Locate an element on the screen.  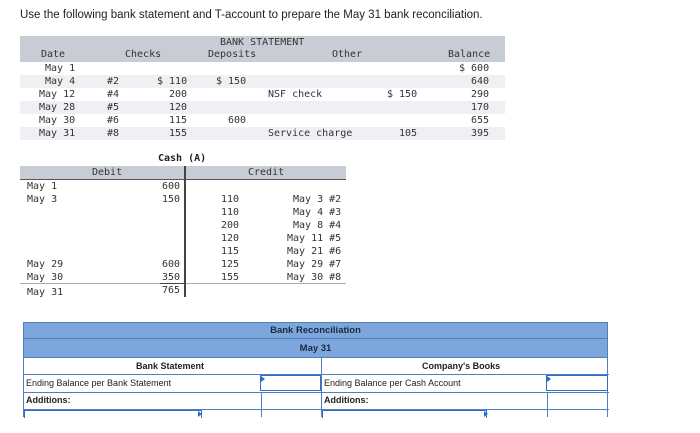
row-balance: 655 is located at coordinates (480, 120).